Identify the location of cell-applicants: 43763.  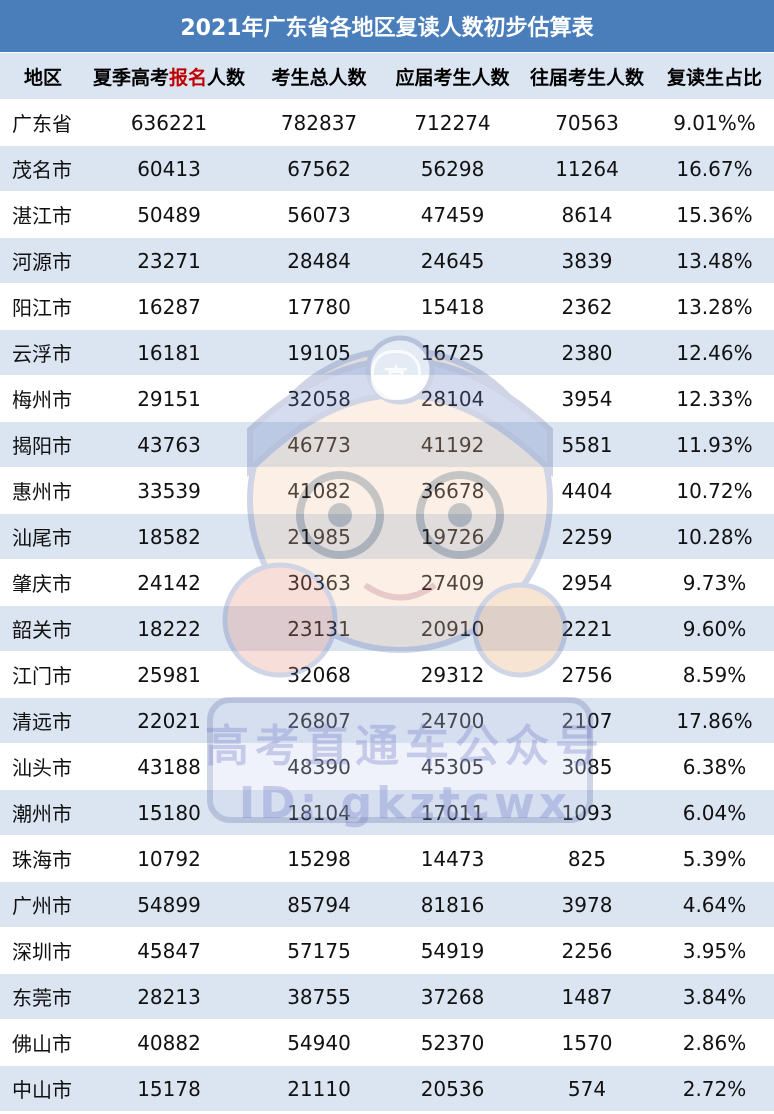
(169, 444).